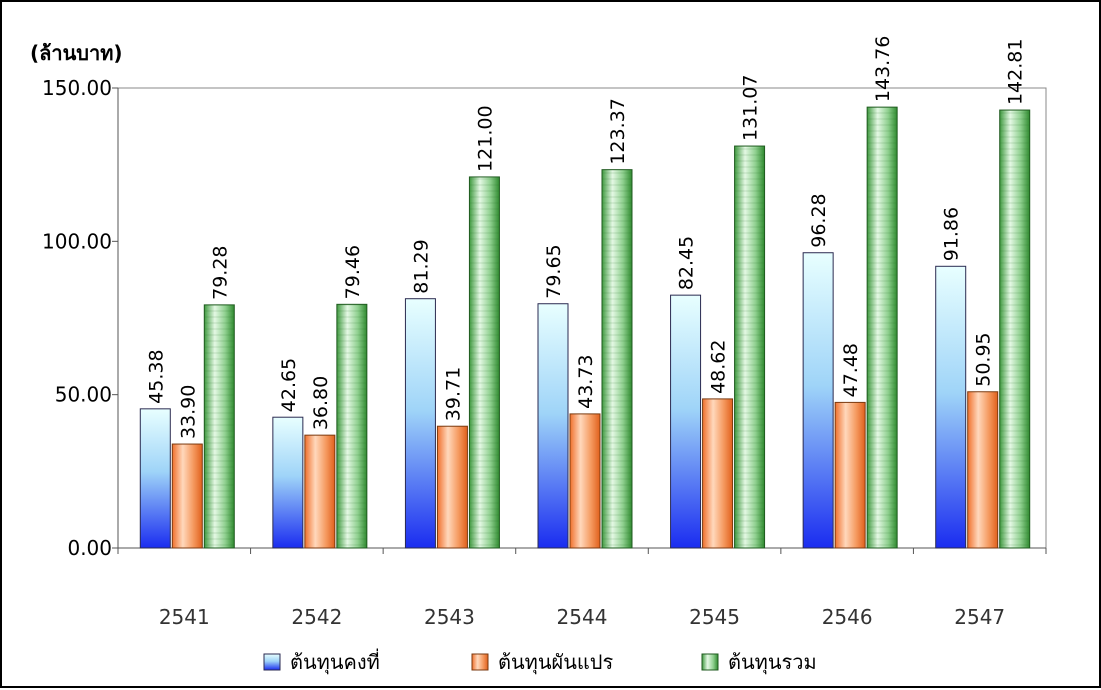  What do you see at coordinates (289, 385) in the screenshot?
I see `label-fixed-cost: 42.65` at bounding box center [289, 385].